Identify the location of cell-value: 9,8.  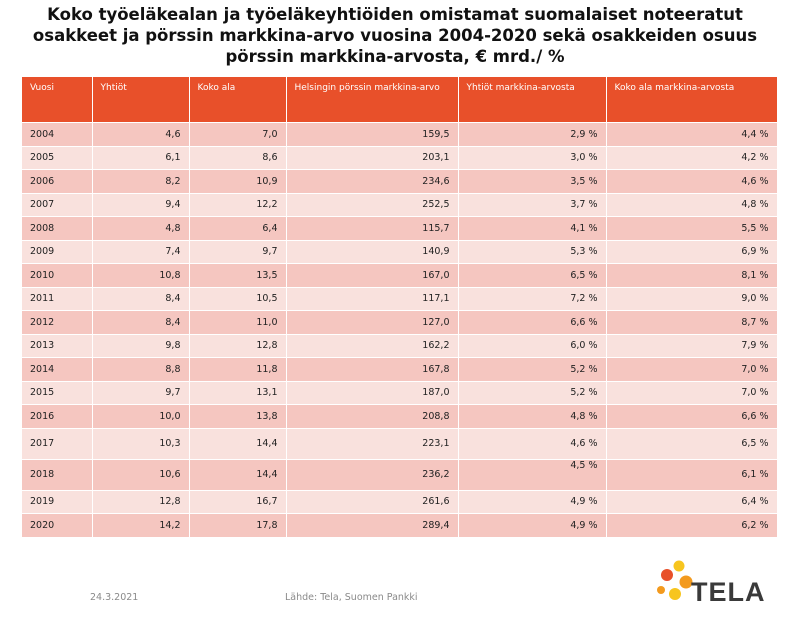
(141, 345).